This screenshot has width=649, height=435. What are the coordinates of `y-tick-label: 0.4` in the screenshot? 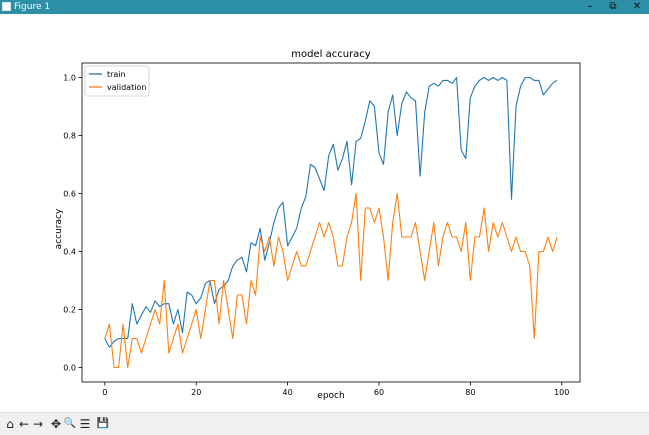 It's located at (69, 252).